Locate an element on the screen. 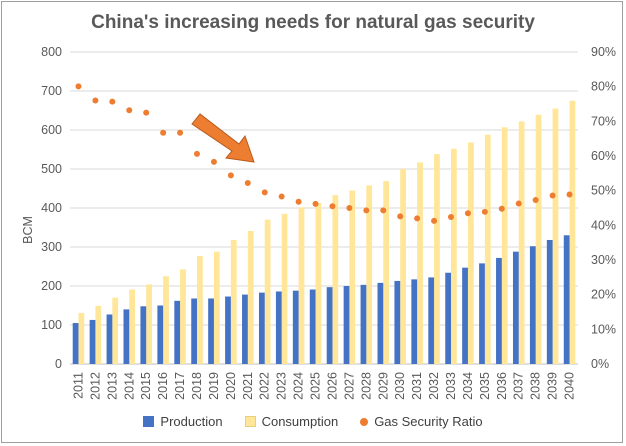 The width and height of the screenshot is (626, 446). x-tick-label: 2019 is located at coordinates (214, 386).